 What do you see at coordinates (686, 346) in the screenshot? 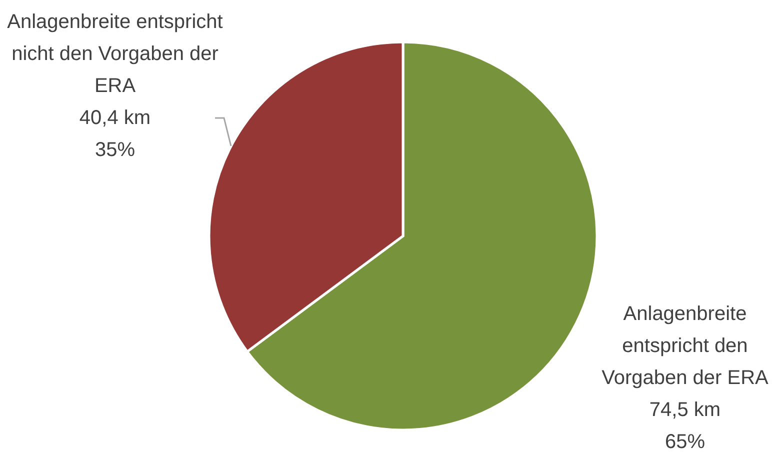
I see `slice-label: Anlagenbreite entspricht den Vorgaben der ERA` at bounding box center [686, 346].